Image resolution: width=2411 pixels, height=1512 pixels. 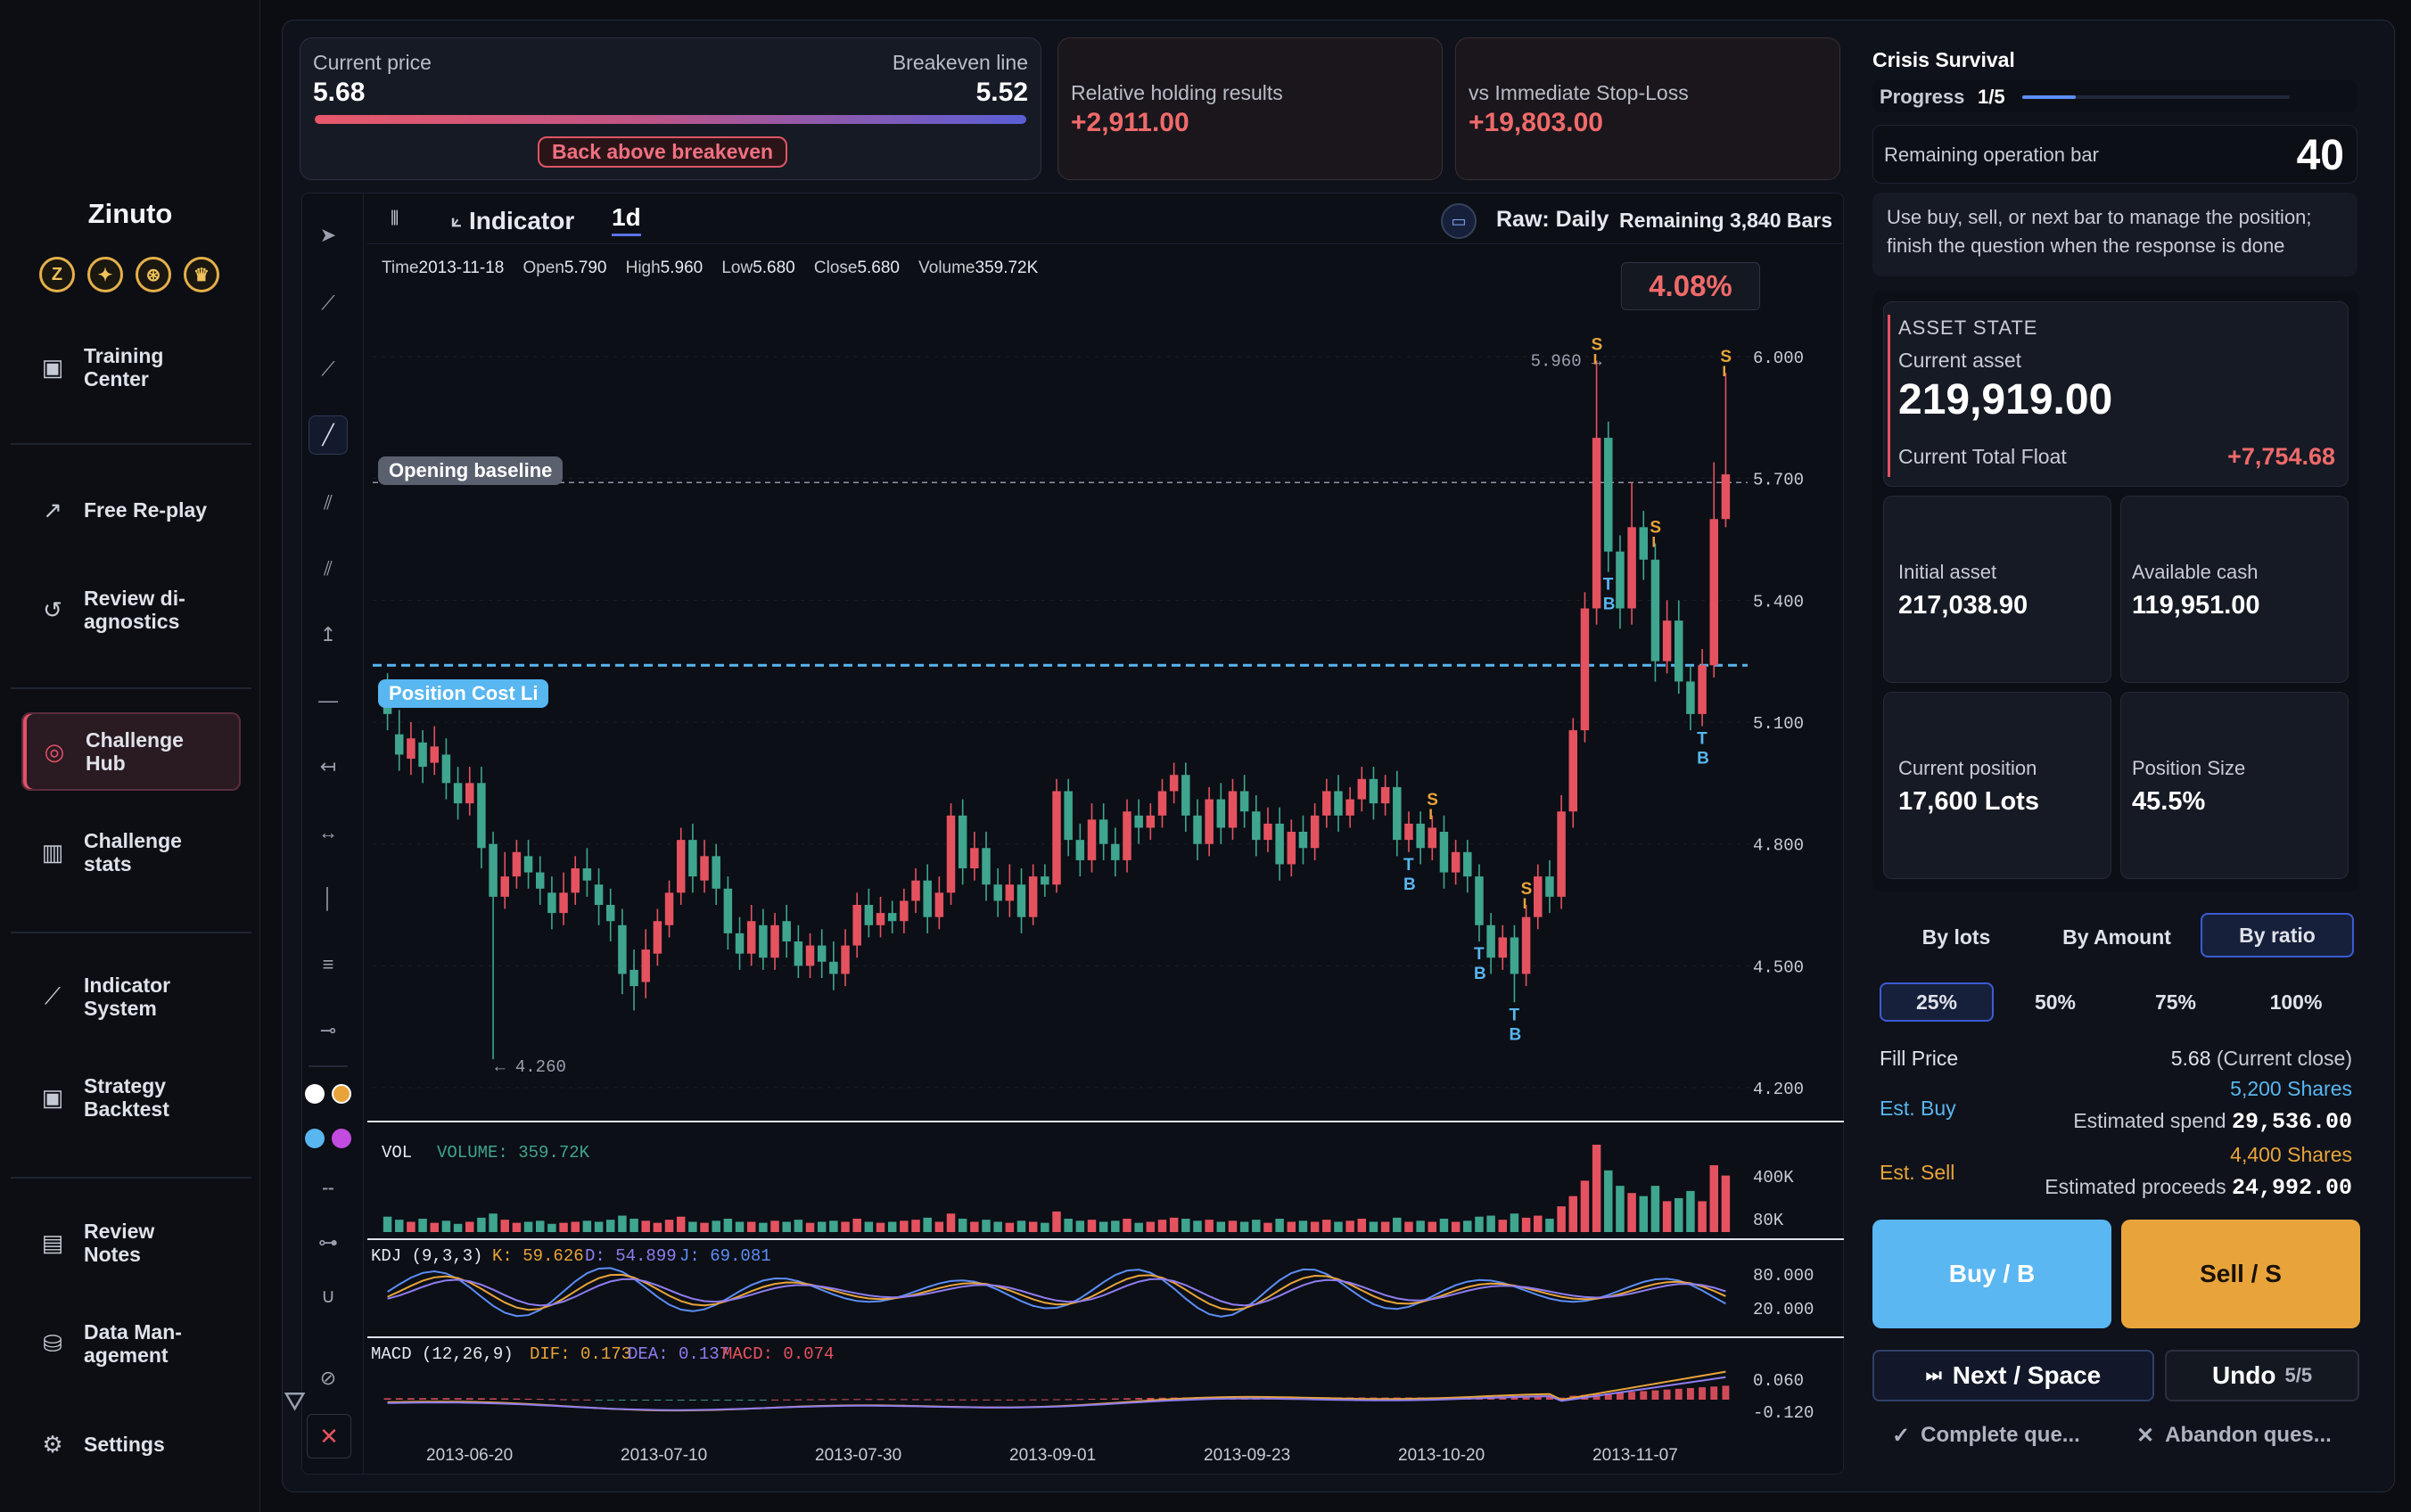 I want to click on next-bar-button: ⏭ Next / Space, so click(x=2013, y=1375).